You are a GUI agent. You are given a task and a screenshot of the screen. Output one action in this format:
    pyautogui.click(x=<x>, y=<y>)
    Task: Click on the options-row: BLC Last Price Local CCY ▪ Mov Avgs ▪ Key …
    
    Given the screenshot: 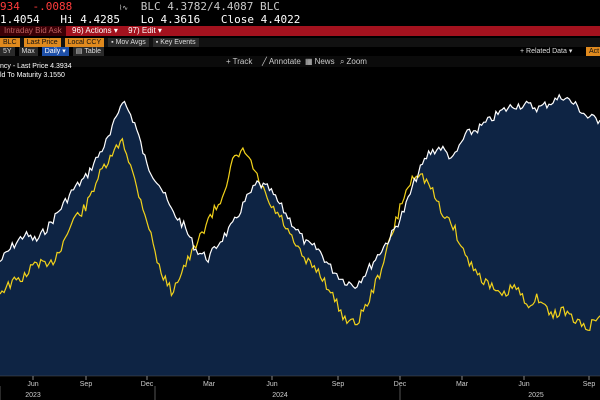 What is the action you would take?
    pyautogui.click(x=300, y=42)
    